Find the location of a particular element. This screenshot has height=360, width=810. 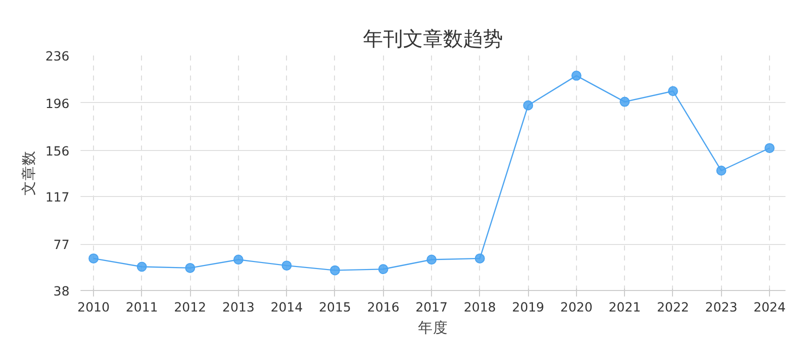

chart-title: 年刊文章数趋势 is located at coordinates (433, 38).